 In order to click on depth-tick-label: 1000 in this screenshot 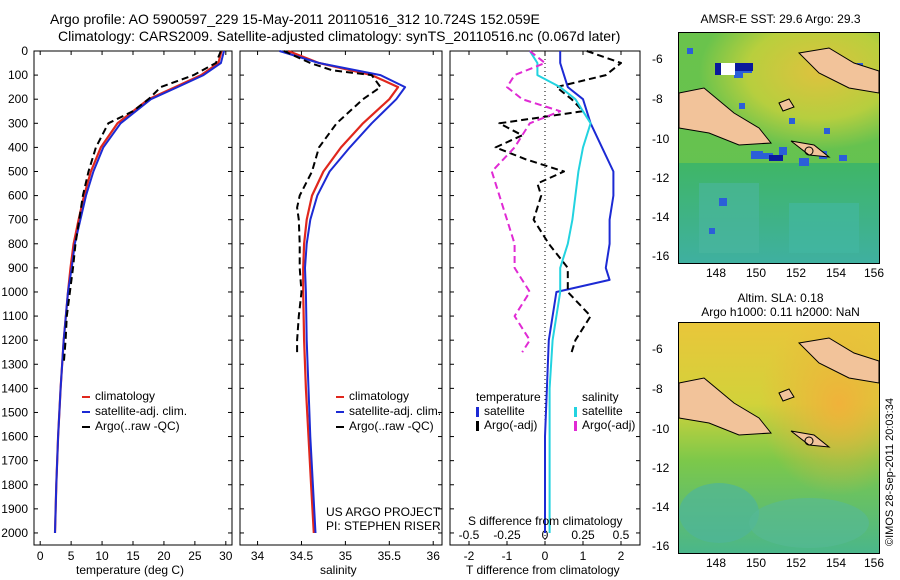, I will do `click(14, 292)`.